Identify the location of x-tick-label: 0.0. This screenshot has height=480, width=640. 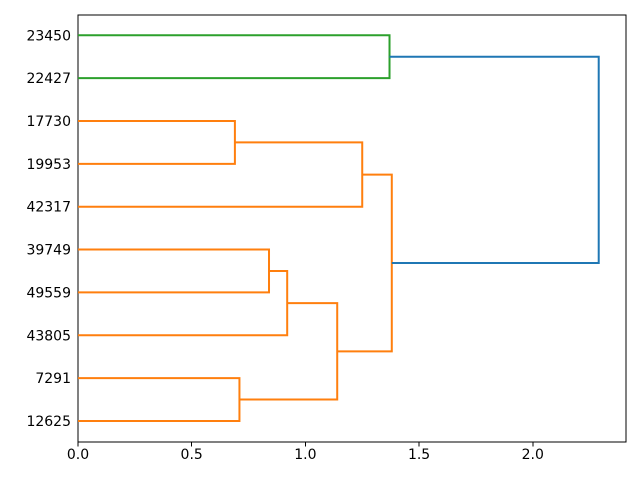
(78, 455).